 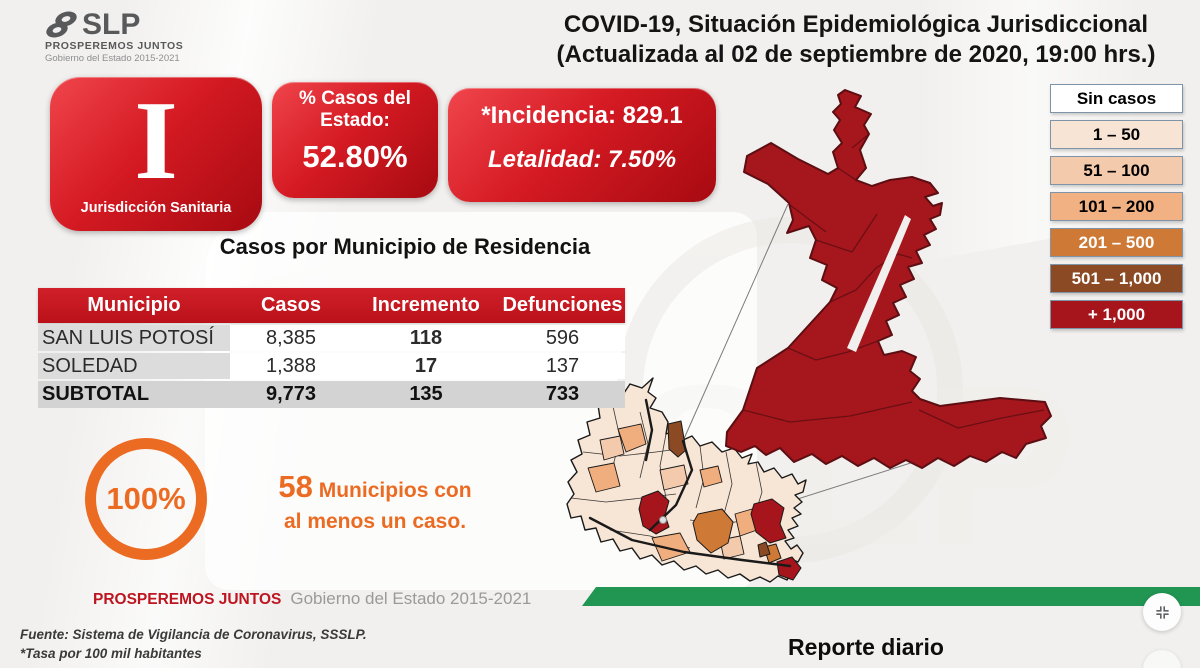 What do you see at coordinates (187, 599) in the screenshot?
I see `footer-slogan: PROSPEREMOS JUNTOS` at bounding box center [187, 599].